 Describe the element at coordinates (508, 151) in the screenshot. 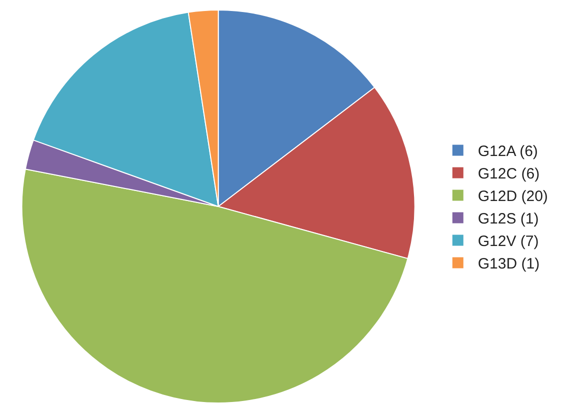

I see `legend-label: G12A (6)` at that location.